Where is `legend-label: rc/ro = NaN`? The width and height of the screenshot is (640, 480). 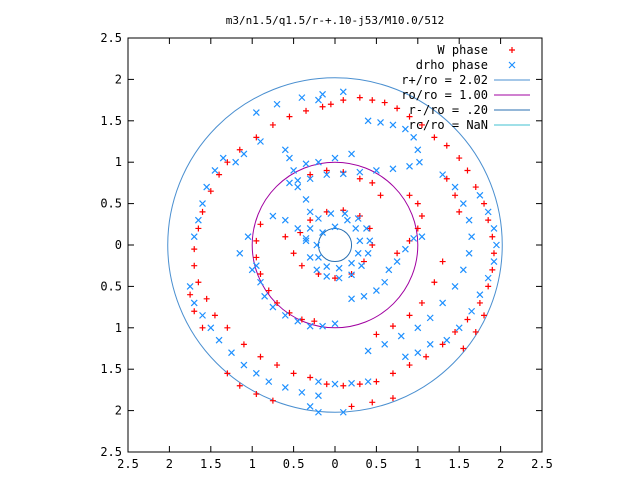 legend-label: rc/ro = NaN is located at coordinates (448, 125).